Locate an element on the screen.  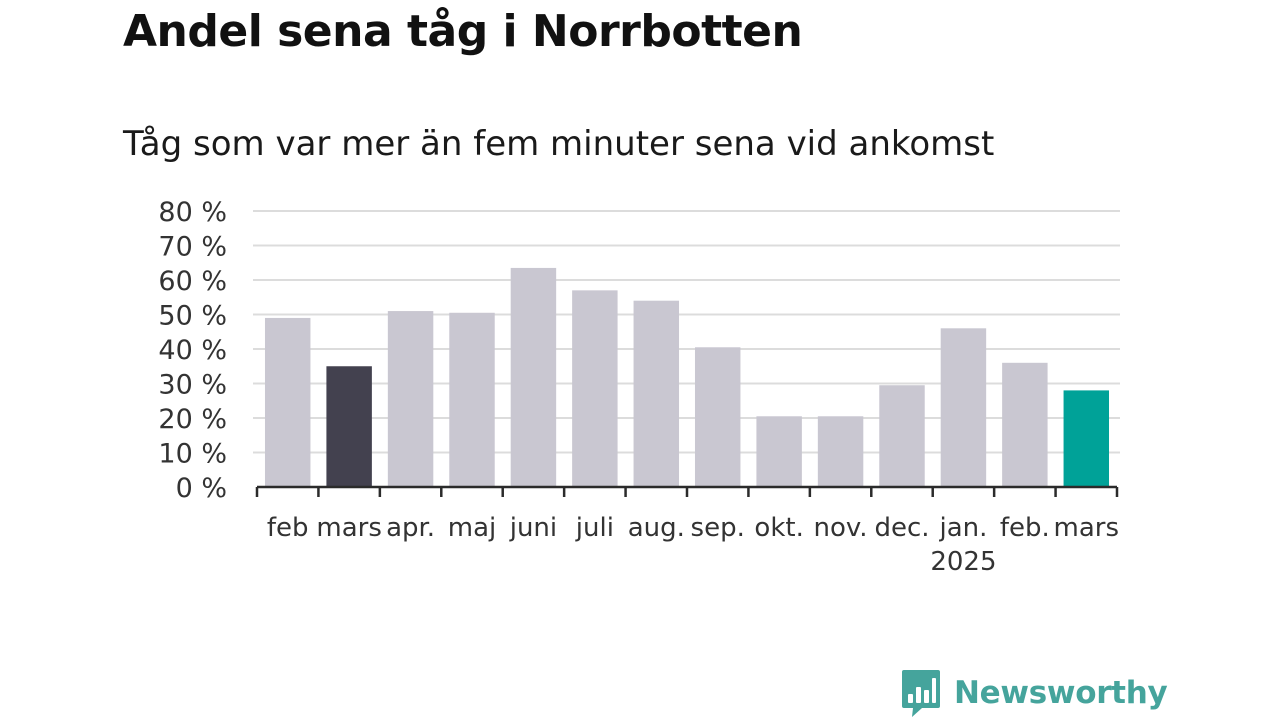
newsworthy-logo: Newsworthy is located at coordinates (1034, 693).